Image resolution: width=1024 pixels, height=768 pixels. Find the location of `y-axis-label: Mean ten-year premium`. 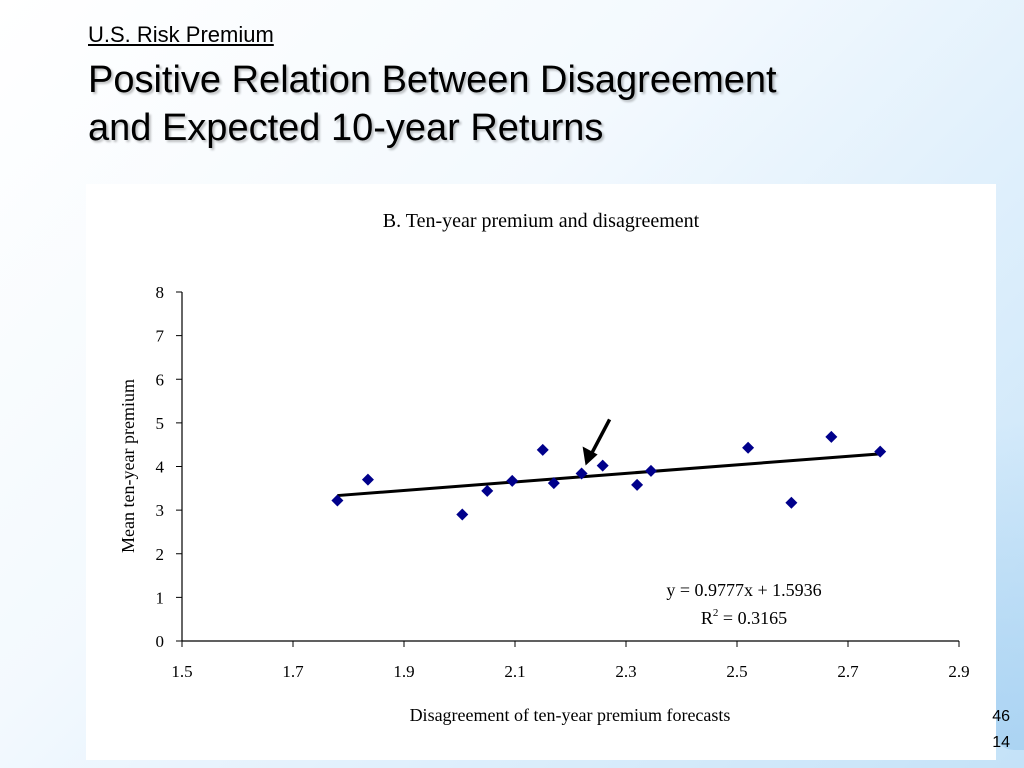

y-axis-label: Mean ten-year premium is located at coordinates (128, 466).